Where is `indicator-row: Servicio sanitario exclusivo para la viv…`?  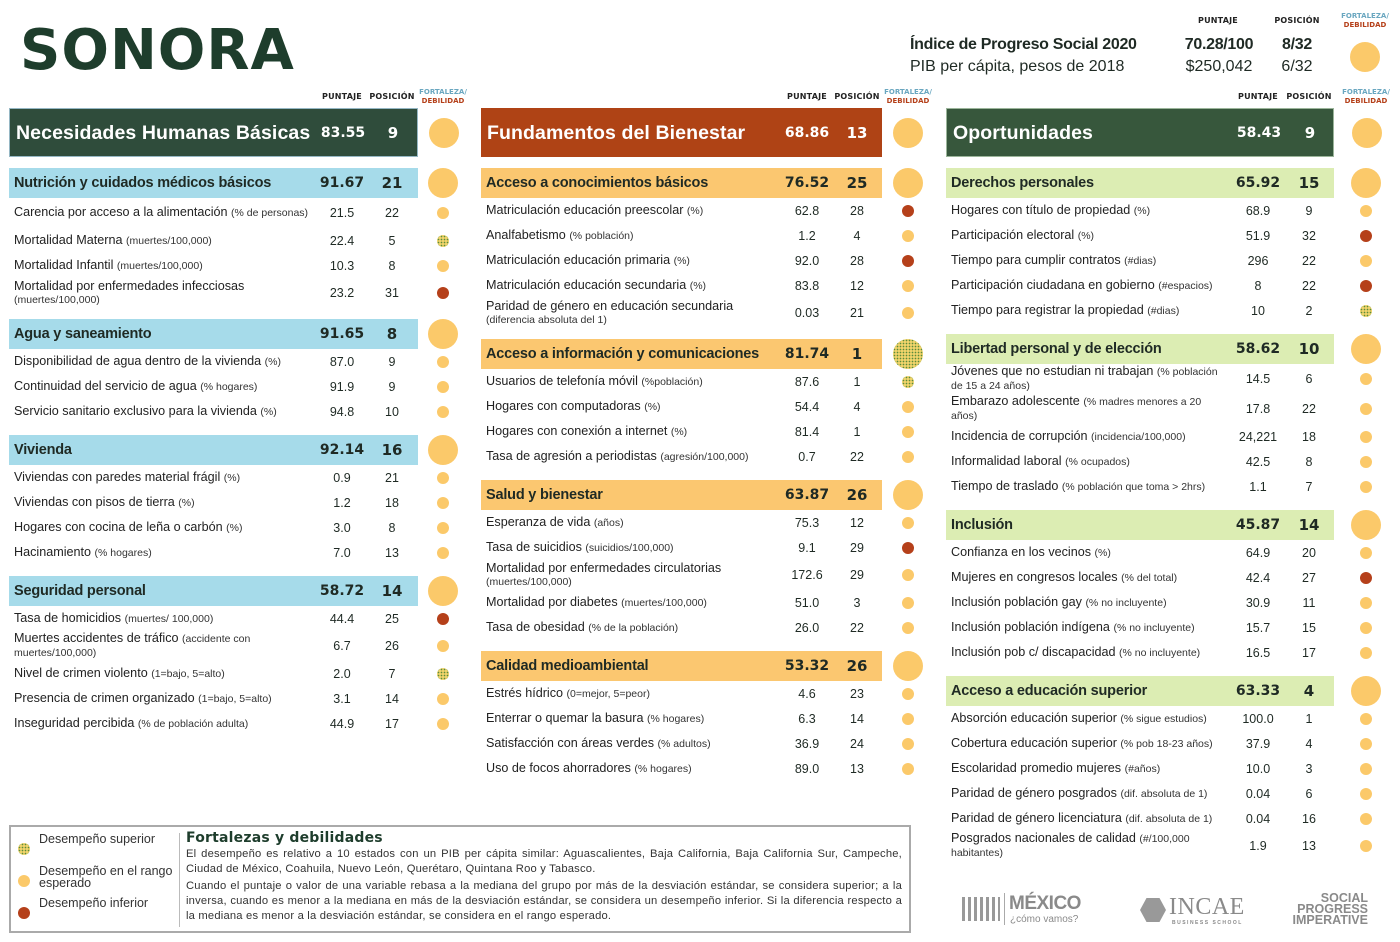 indicator-row: Servicio sanitario exclusivo para la viv… is located at coordinates (239, 411).